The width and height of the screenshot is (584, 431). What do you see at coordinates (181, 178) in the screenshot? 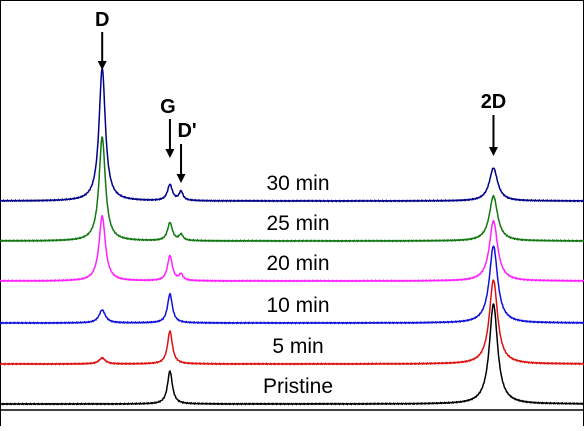
I see `peak-arrow-head-d-prime` at bounding box center [181, 178].